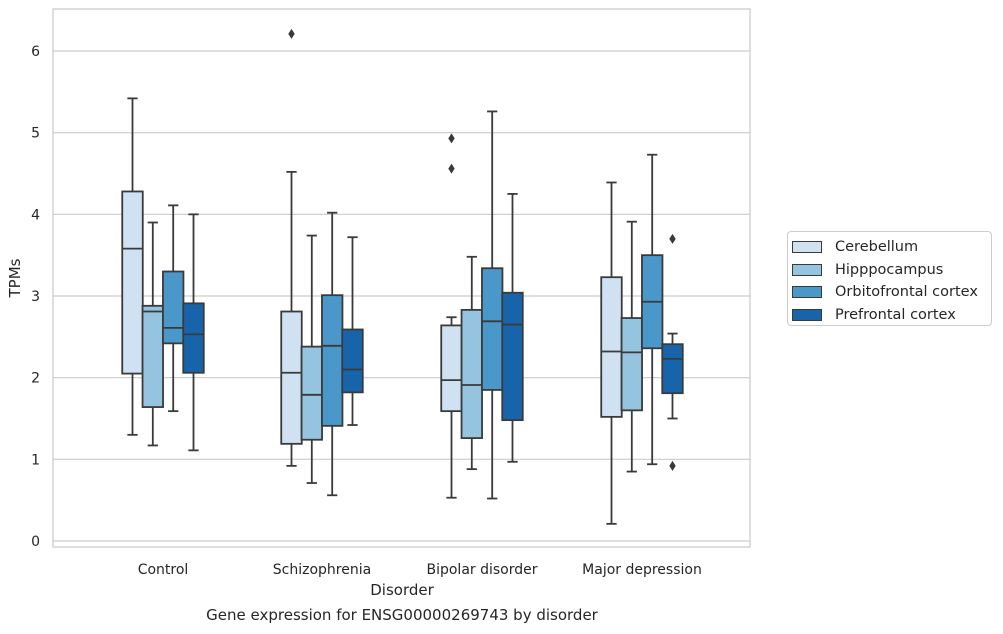 The image size is (1003, 634). I want to click on x-tick-label: Schizophrenia, so click(322, 570).